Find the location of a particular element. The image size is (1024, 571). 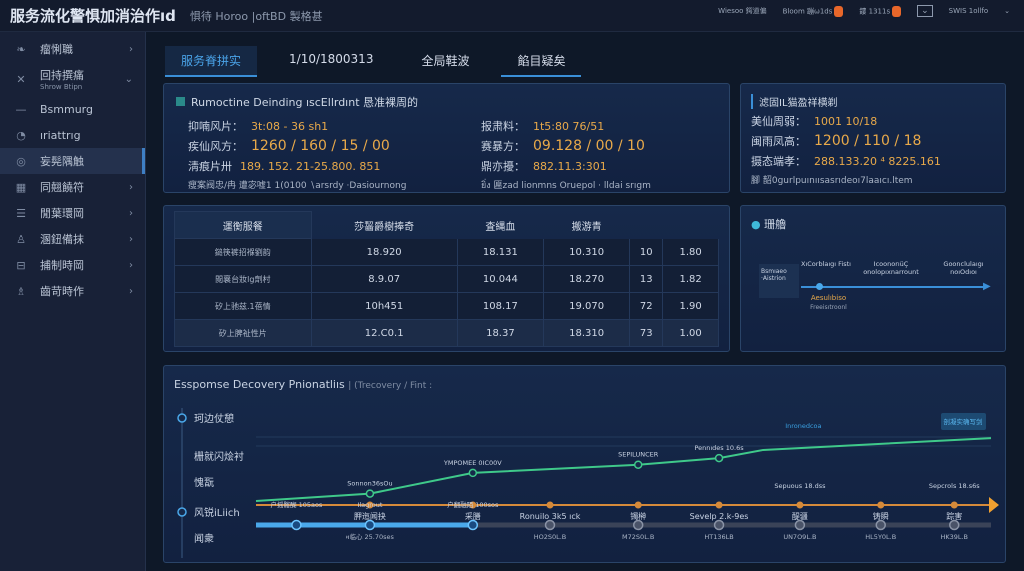

step-label-above: Ilagrout is located at coordinates (369, 505).